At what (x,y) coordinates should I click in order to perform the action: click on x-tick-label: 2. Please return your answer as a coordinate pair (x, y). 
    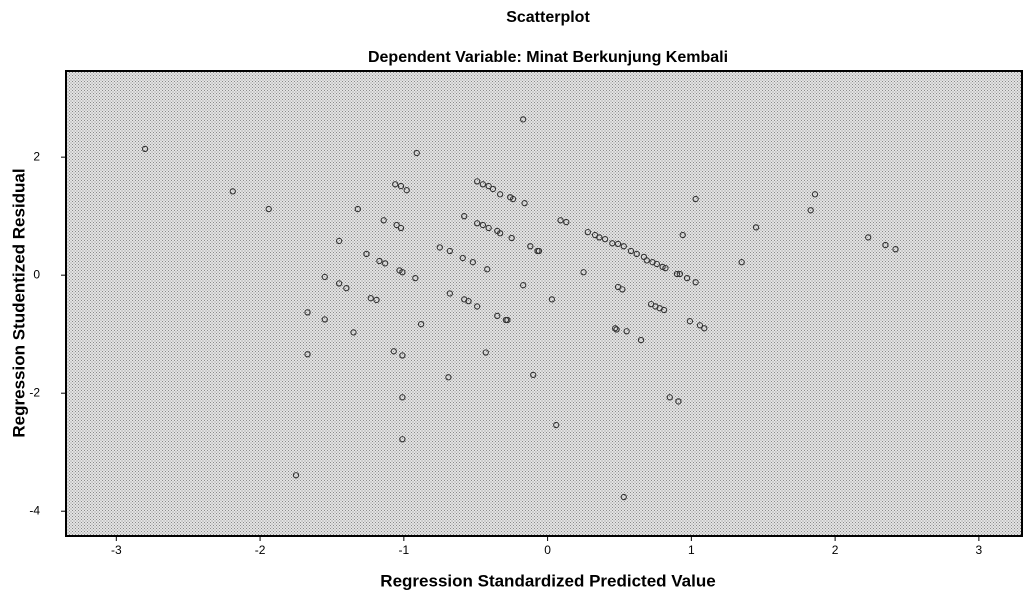
    Looking at the image, I should click on (835, 550).